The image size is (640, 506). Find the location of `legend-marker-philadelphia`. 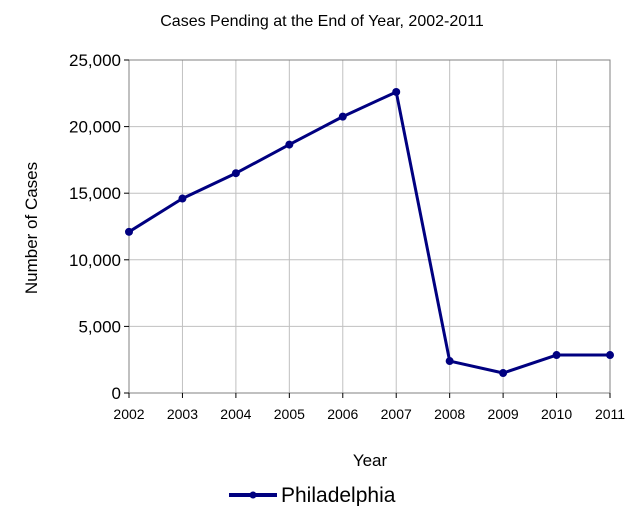

legend-marker-philadelphia is located at coordinates (253, 495).